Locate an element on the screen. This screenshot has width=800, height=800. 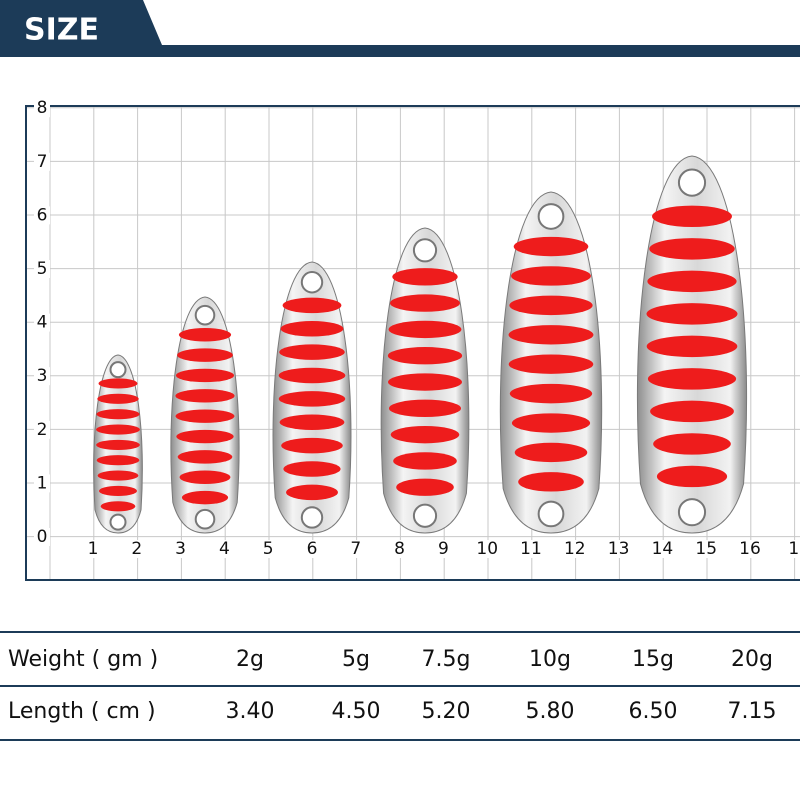
x-label: 11 is located at coordinates (531, 549).